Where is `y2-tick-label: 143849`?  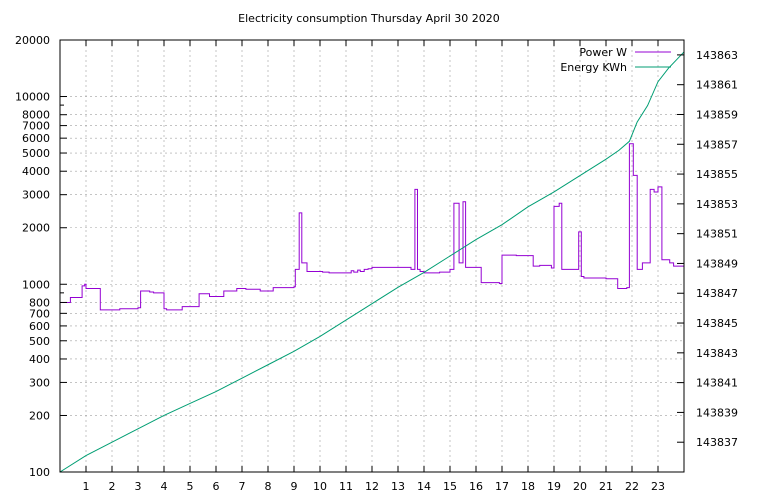
y2-tick-label: 143849 is located at coordinates (717, 263).